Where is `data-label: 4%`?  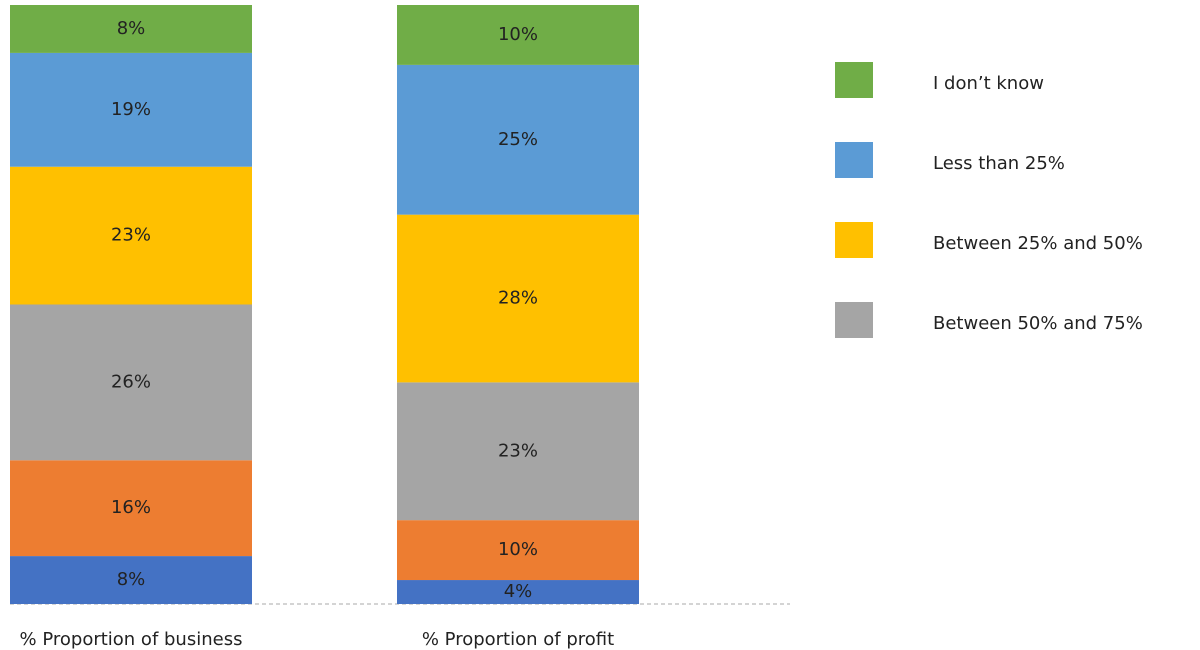
data-label: 4% is located at coordinates (518, 591).